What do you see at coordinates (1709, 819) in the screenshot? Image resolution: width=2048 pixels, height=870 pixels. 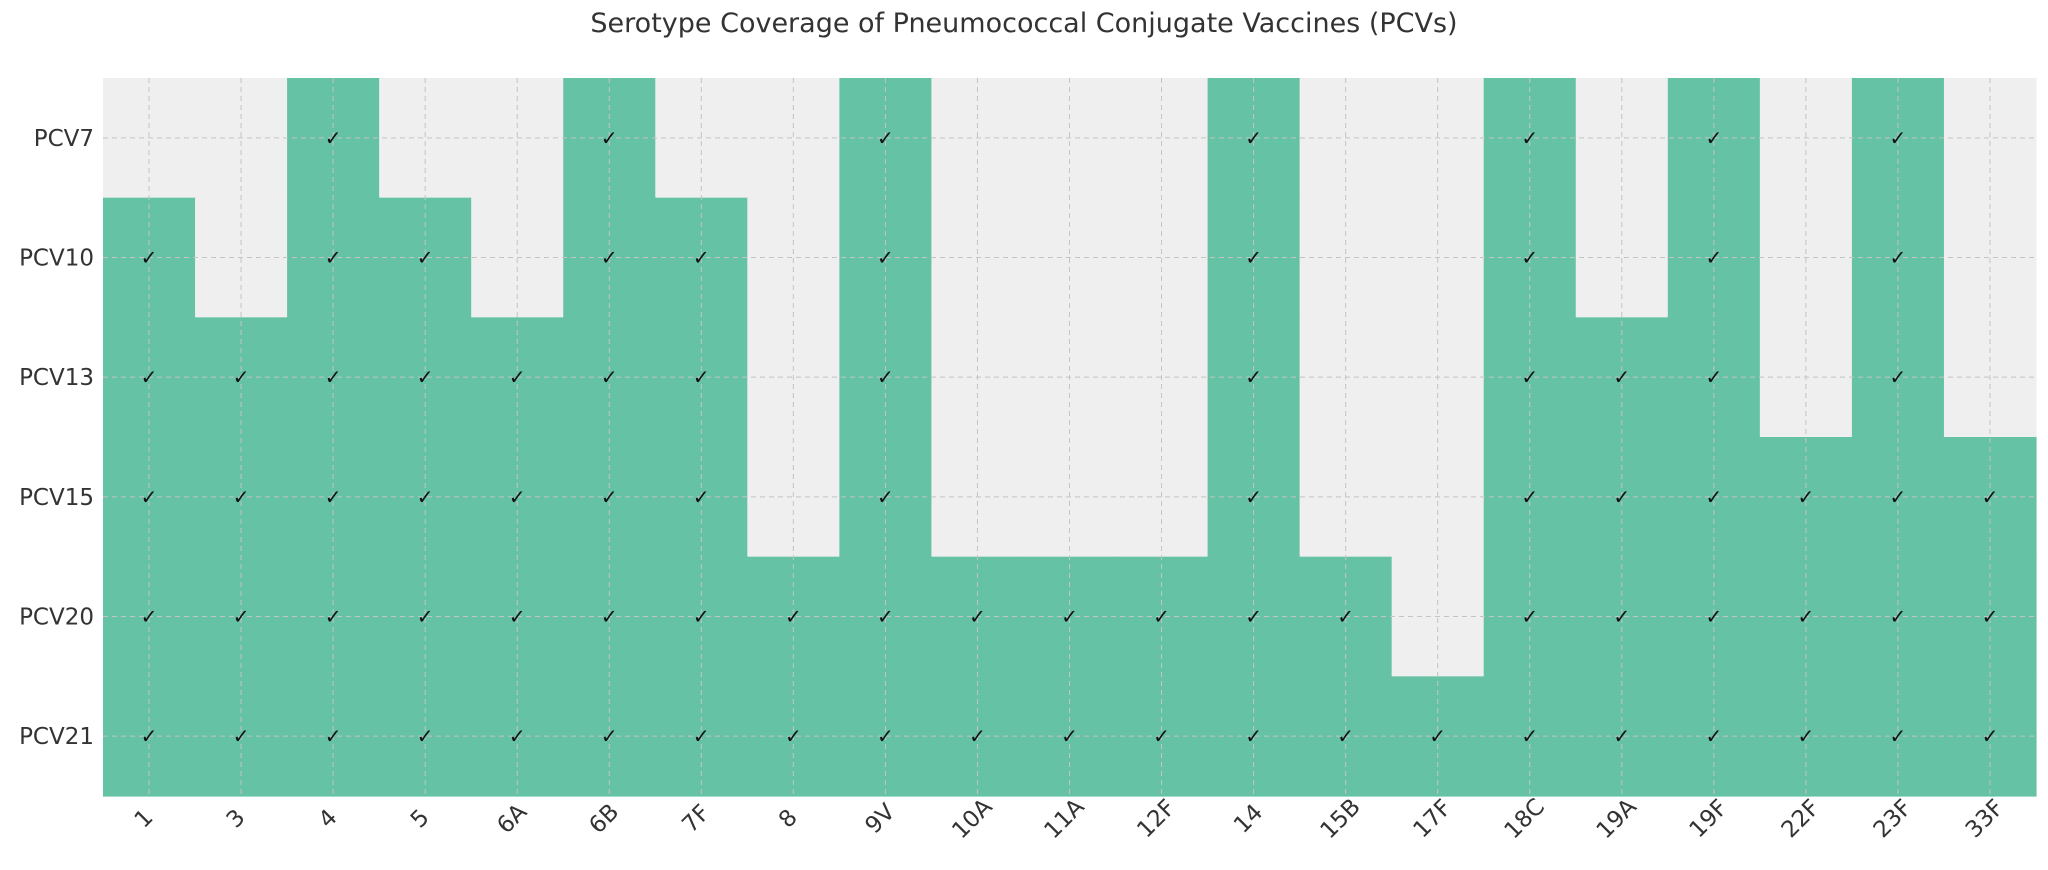 I see `x-tick-label: 19F` at bounding box center [1709, 819].